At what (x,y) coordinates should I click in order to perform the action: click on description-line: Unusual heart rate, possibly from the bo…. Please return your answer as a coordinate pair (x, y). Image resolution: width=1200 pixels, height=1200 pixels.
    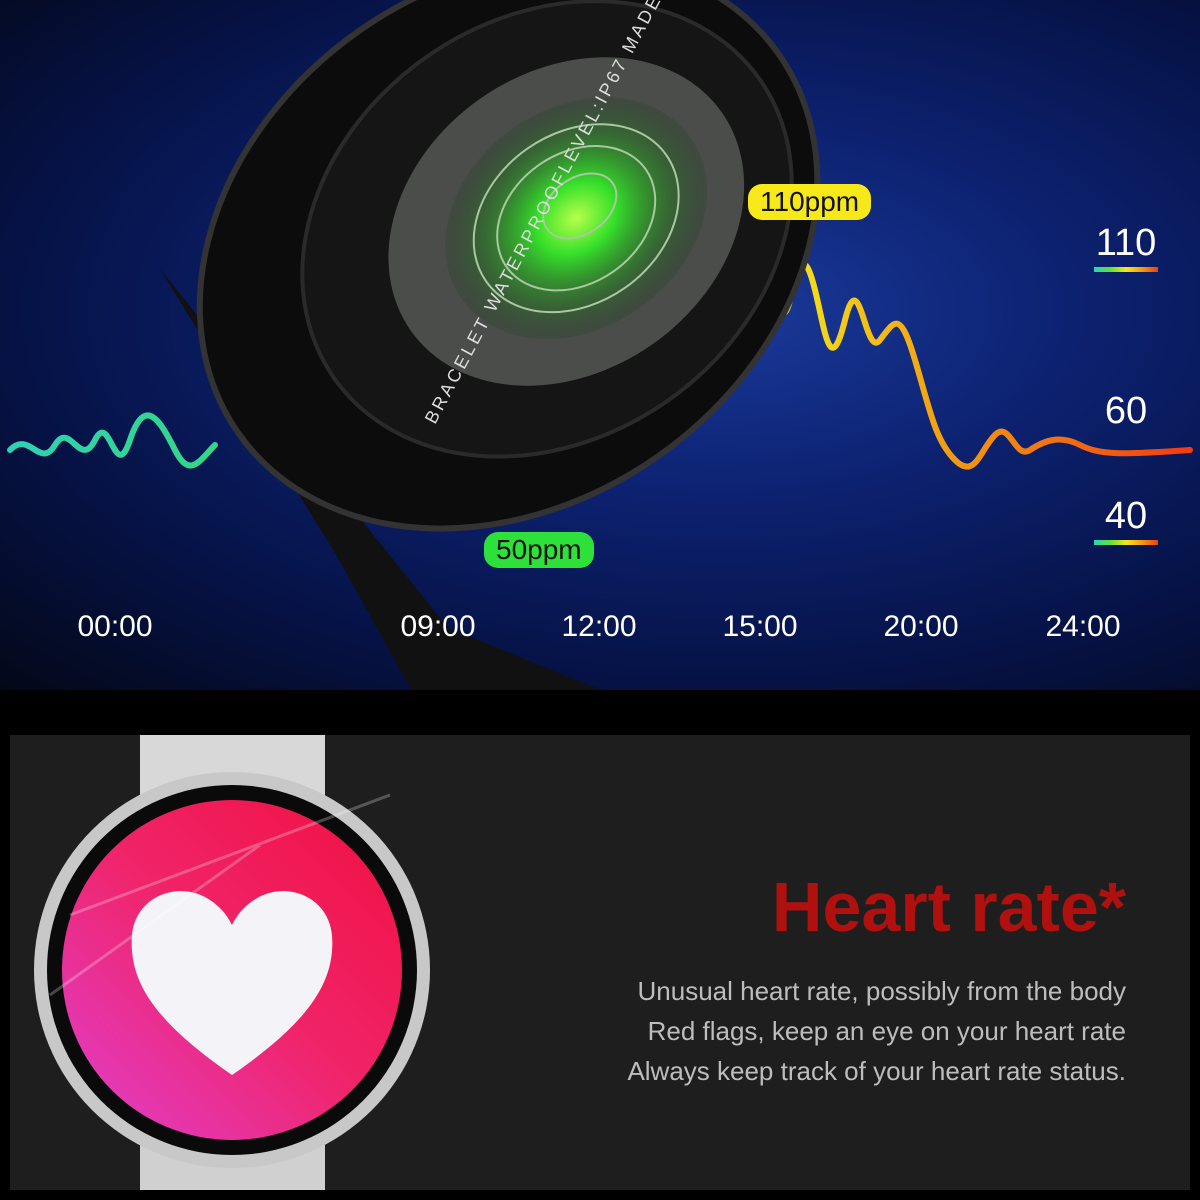
    Looking at the image, I should click on (881, 991).